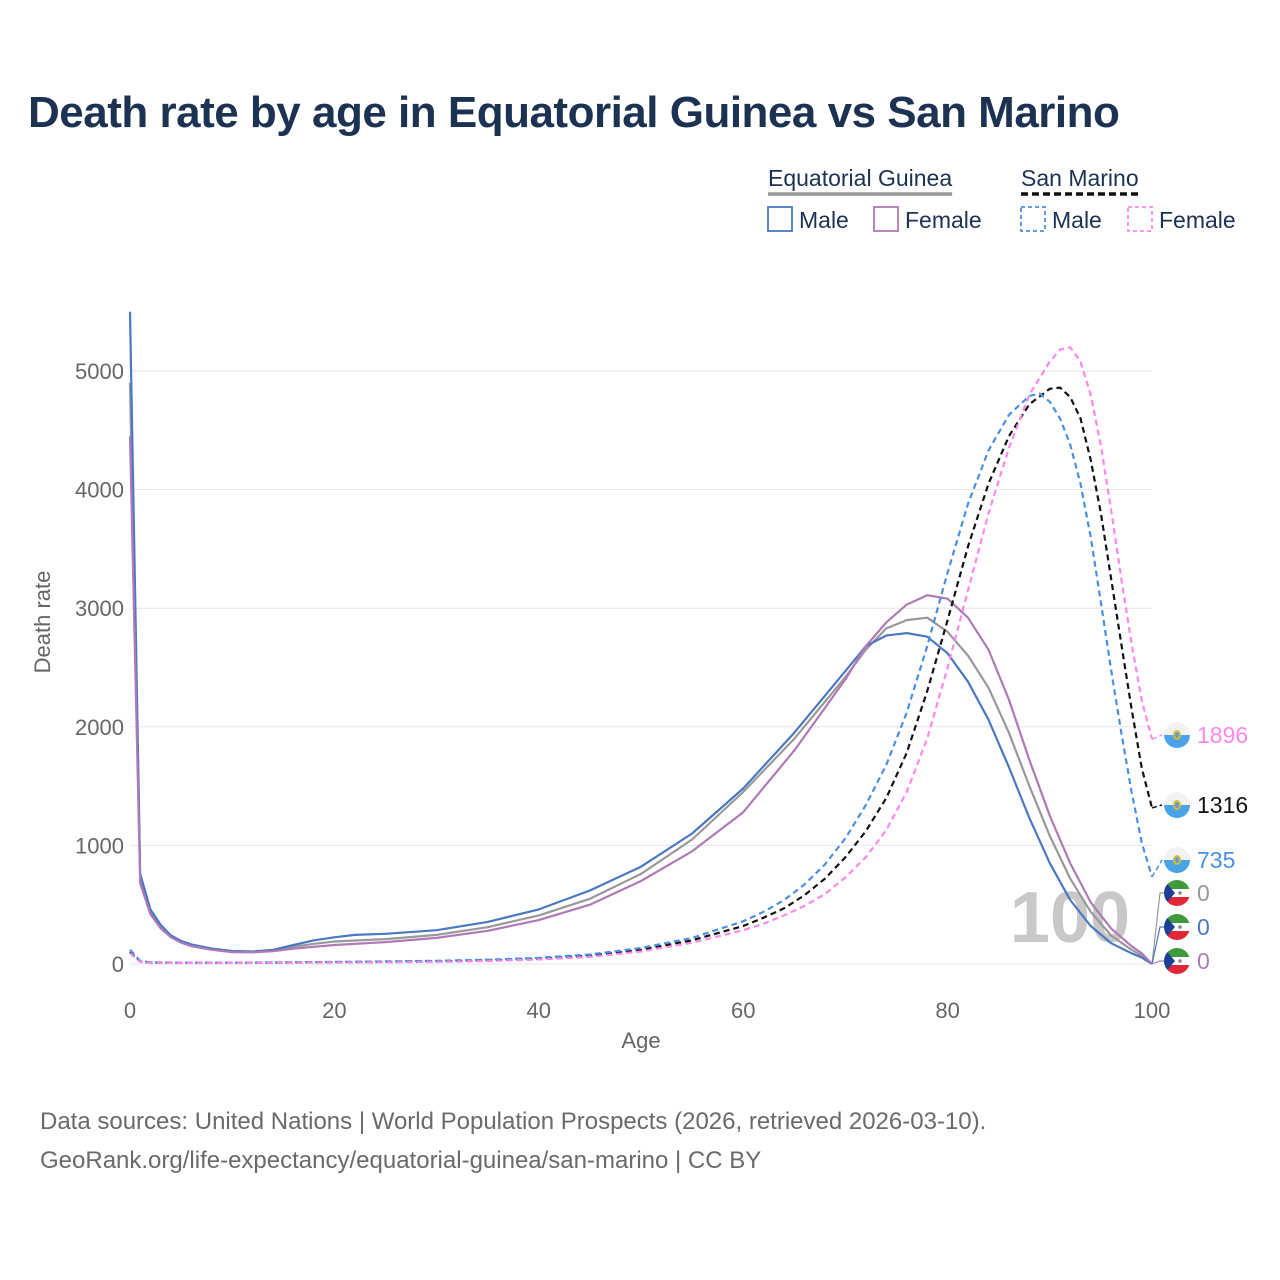  What do you see at coordinates (1152, 1010) in the screenshot?
I see `x-tick-label: 100` at bounding box center [1152, 1010].